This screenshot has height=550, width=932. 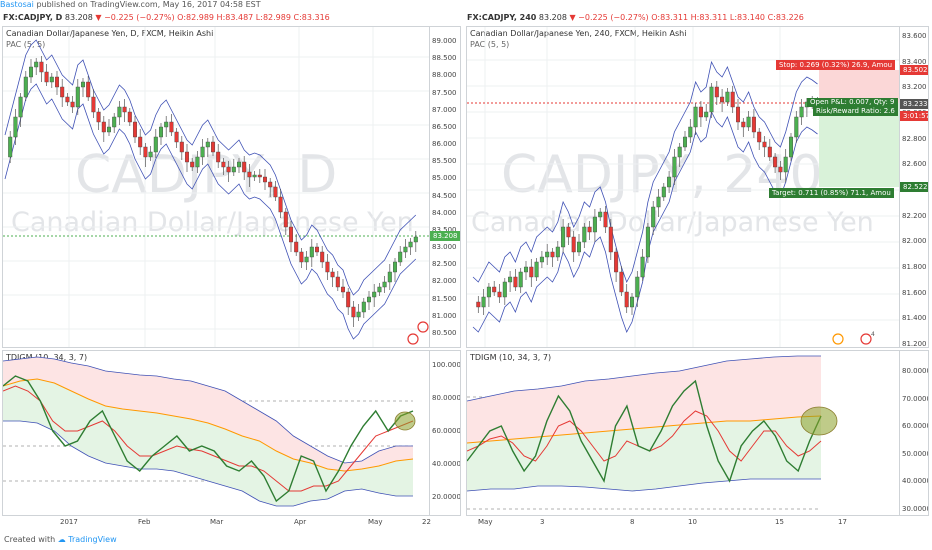 What do you see at coordinates (61, 539) in the screenshot?
I see `tradingview-cloud-icon: ☁` at bounding box center [61, 539].